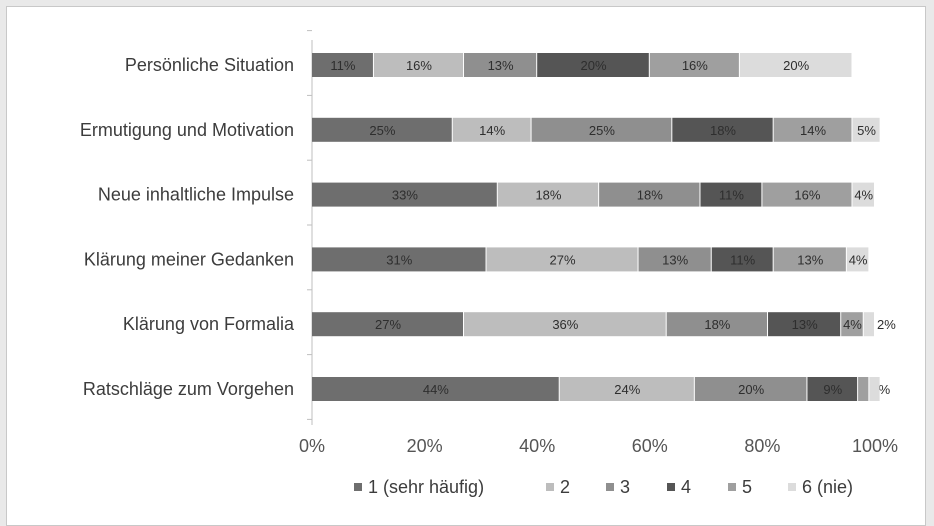  I want to click on x-tick-label: 100%, so click(875, 446).